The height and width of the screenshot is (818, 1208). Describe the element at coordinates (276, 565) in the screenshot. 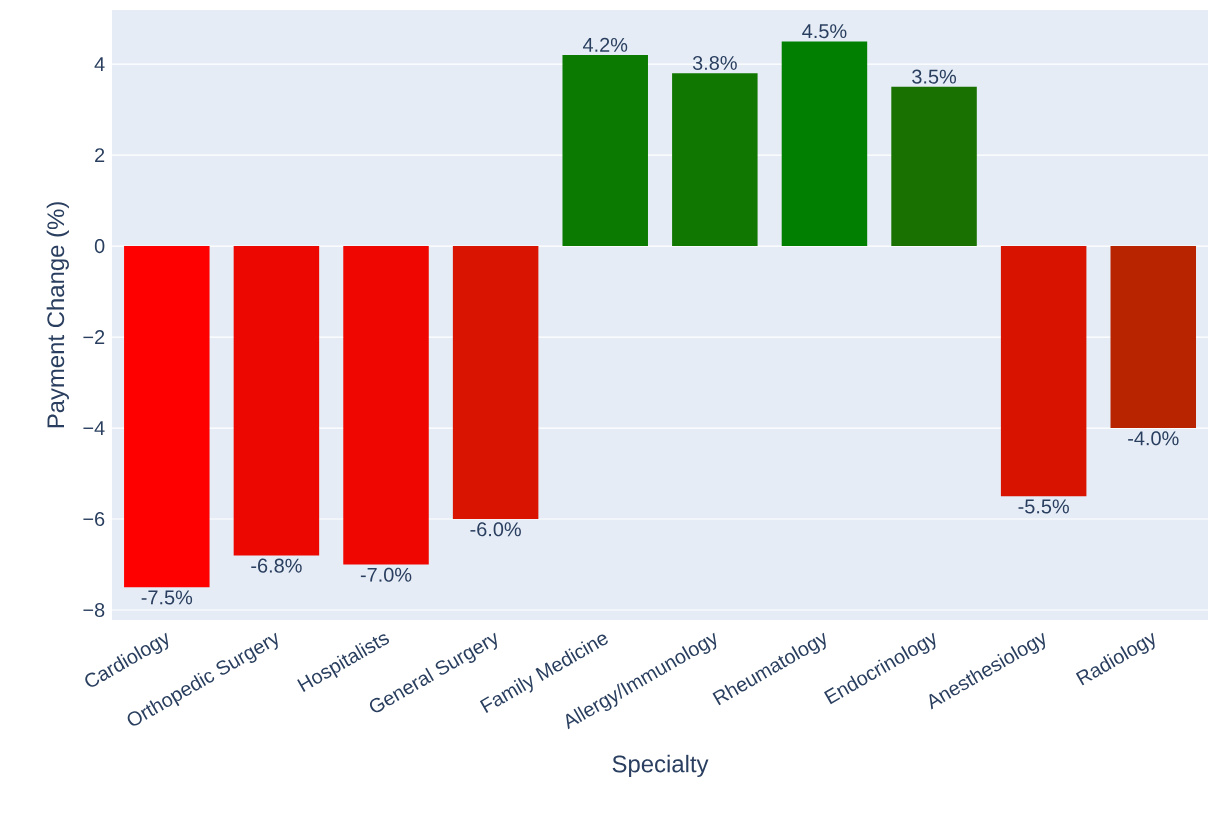

I see `data-label: -6.8%` at that location.